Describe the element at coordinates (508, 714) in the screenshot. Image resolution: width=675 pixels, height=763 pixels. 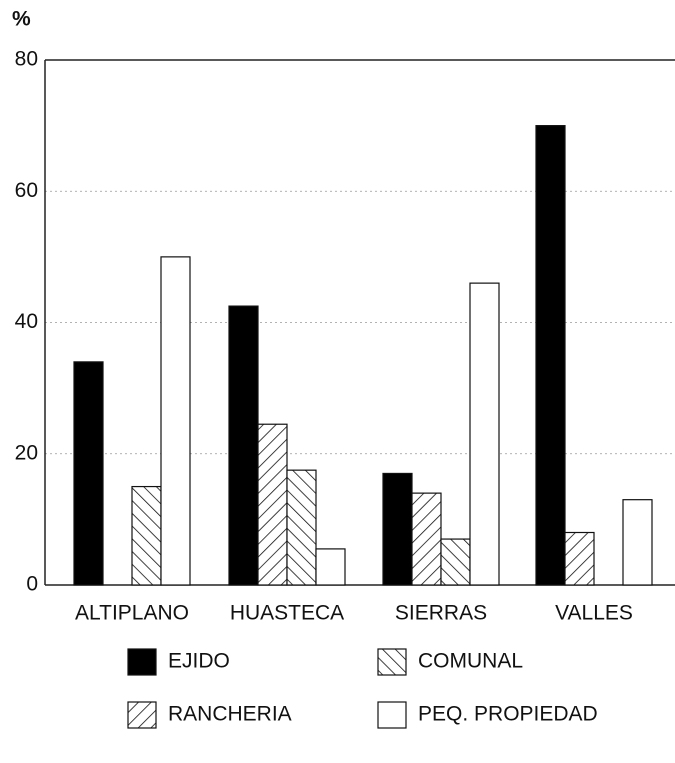
I see `legend-label: PEQ. PROPIEDAD` at that location.